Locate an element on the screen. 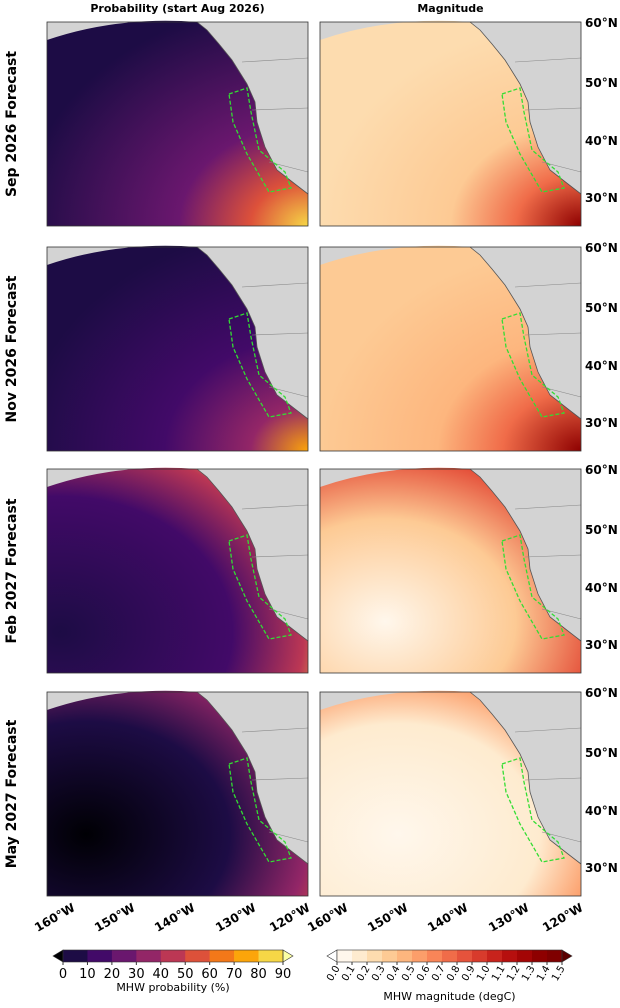 The image size is (620, 1008). column-title: Probability (start Aug 2026) is located at coordinates (177, 8).